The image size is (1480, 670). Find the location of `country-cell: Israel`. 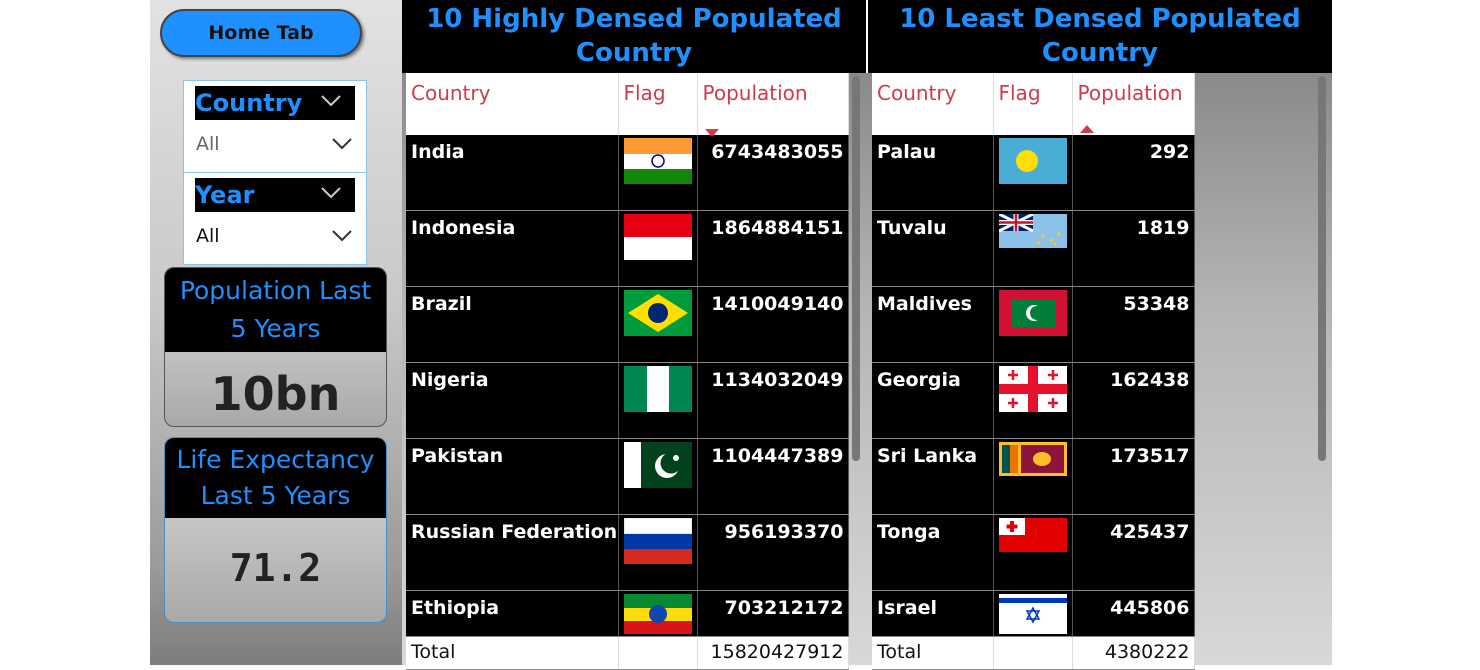

country-cell: Israel is located at coordinates (933, 613).